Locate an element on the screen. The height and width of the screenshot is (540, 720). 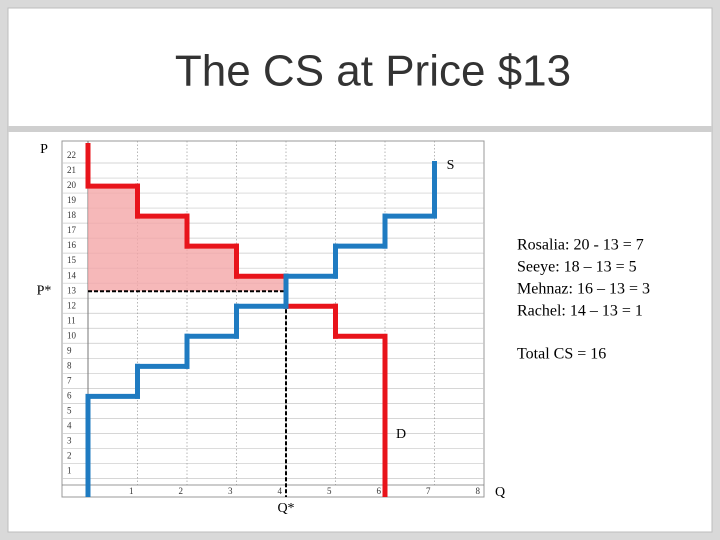
y-tick-label: 16 is located at coordinates (72, 245).